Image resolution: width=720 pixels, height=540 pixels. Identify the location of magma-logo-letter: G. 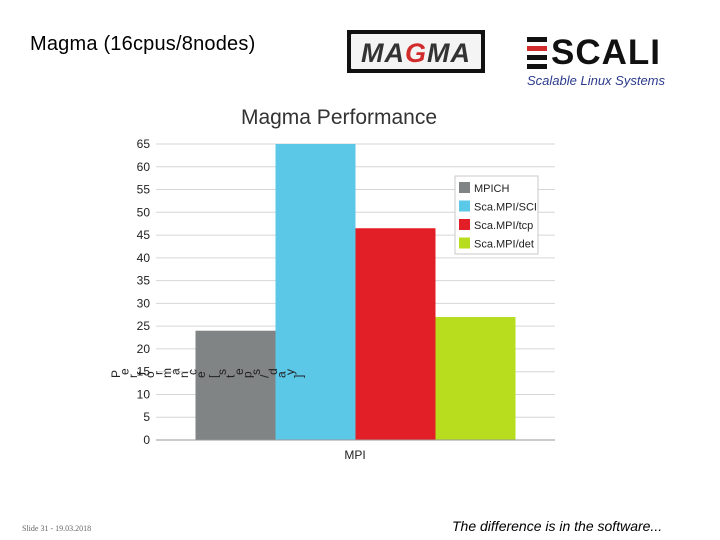
(416, 53).